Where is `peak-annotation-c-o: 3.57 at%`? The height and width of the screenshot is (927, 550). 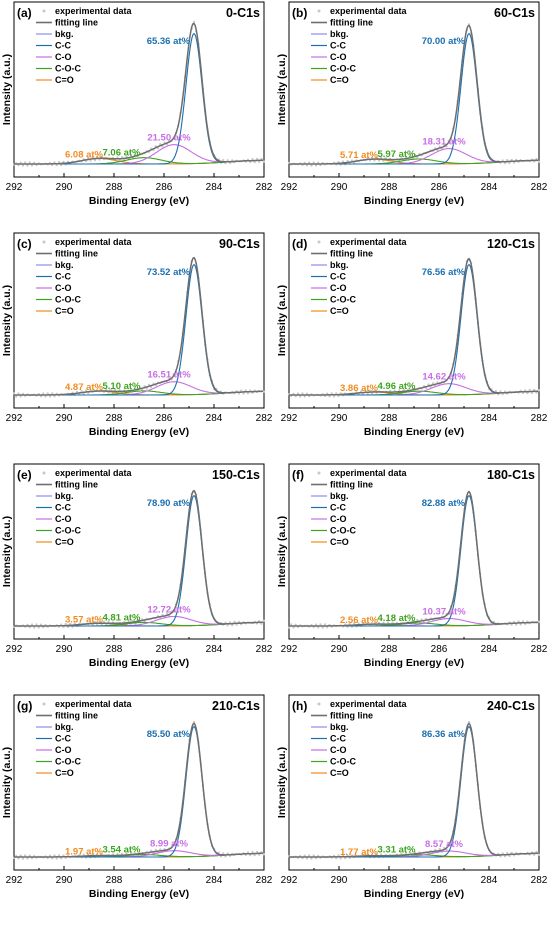 peak-annotation-c-o: 3.57 at% is located at coordinates (84, 619).